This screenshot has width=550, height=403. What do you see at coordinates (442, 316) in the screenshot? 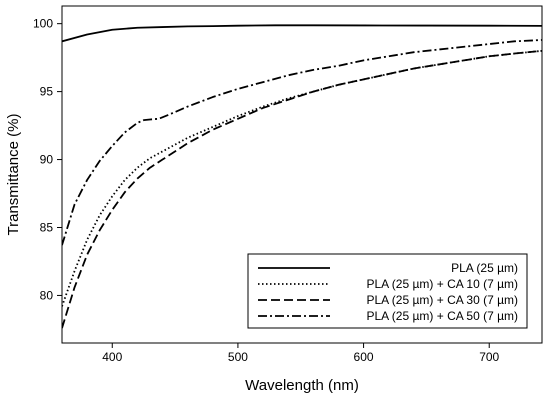
I see `legend-label-4: PLA (25 µm) + CA 50 (7 µm)` at bounding box center [442, 316].